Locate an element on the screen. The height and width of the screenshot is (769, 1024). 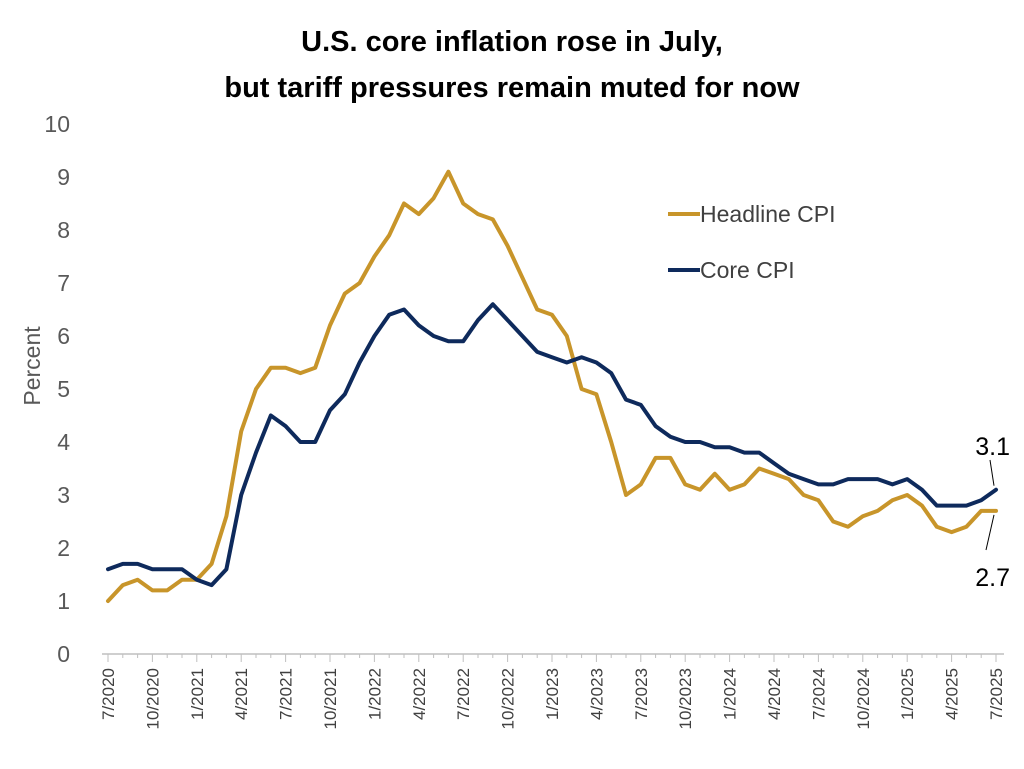
y-tick-label: 5 is located at coordinates (63, 389).